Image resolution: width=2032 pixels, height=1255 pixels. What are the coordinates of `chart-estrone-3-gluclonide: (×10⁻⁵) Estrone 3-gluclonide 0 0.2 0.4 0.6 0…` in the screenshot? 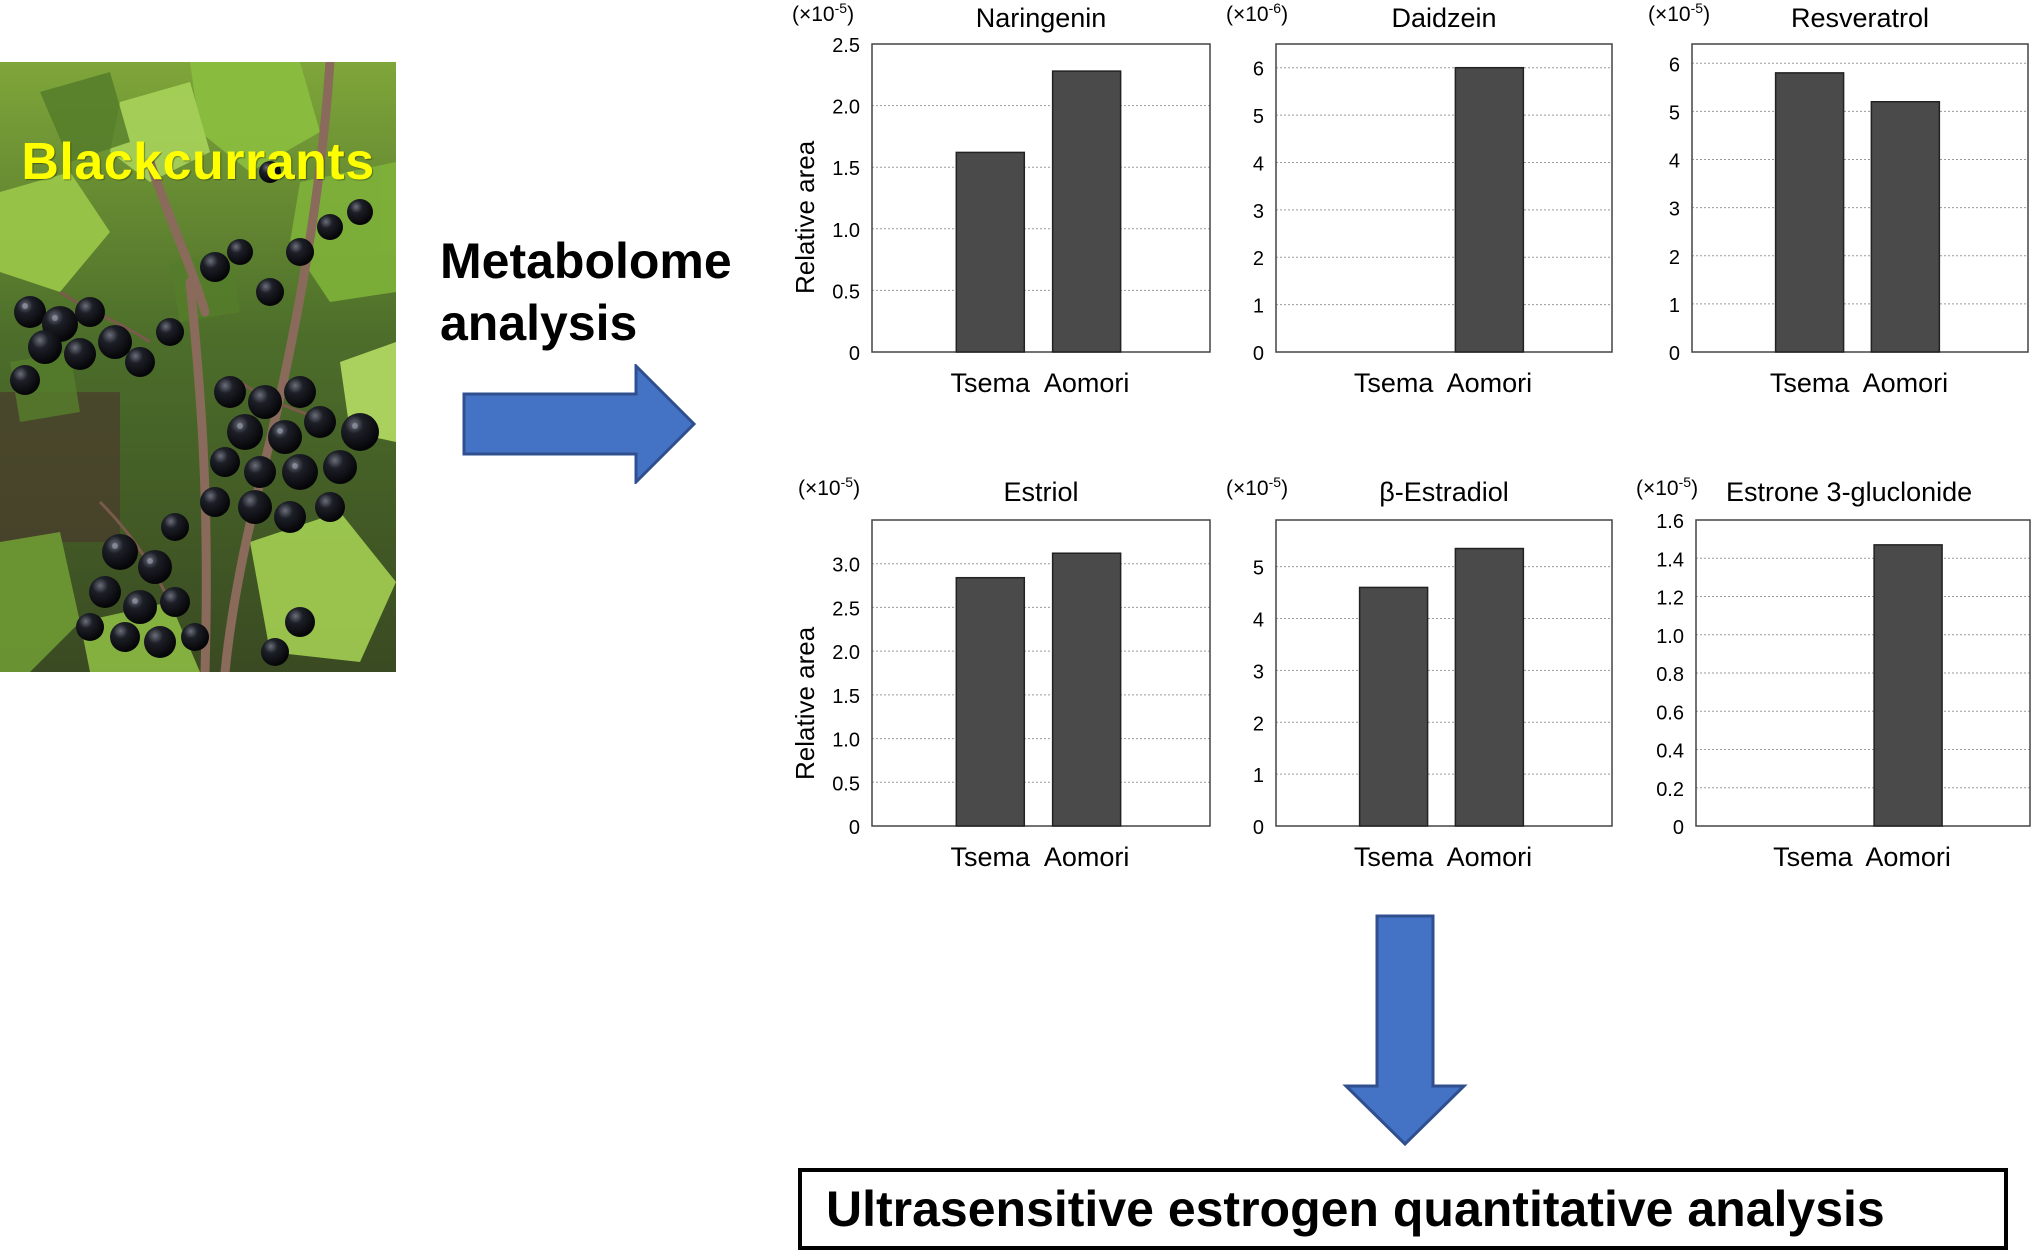 It's located at (1834, 674).